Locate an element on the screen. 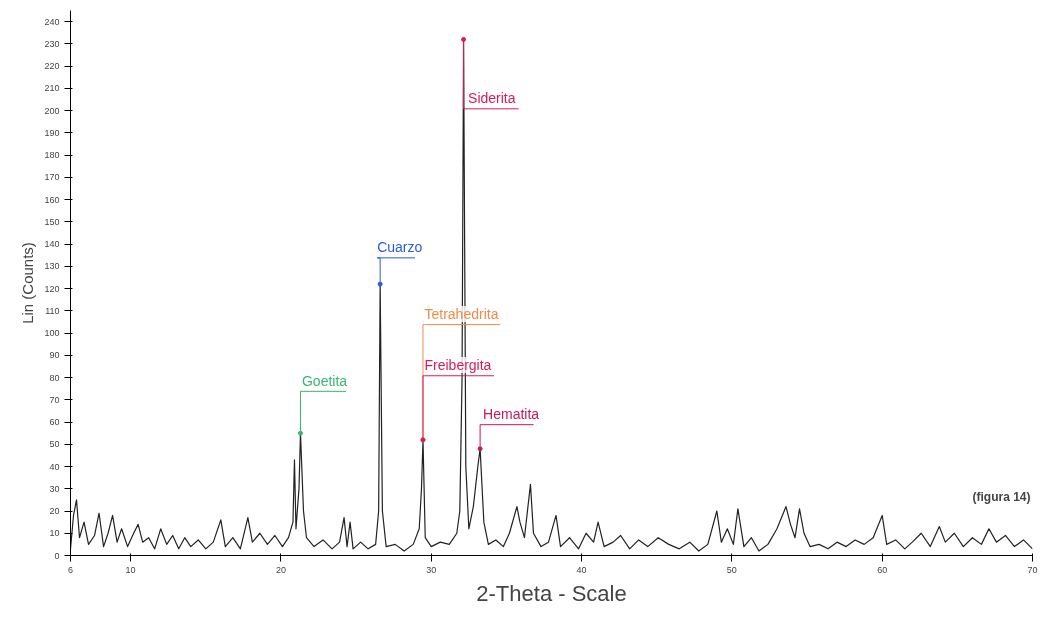 This screenshot has height=635, width=1052. y-tick-label: 30 is located at coordinates (54, 488).